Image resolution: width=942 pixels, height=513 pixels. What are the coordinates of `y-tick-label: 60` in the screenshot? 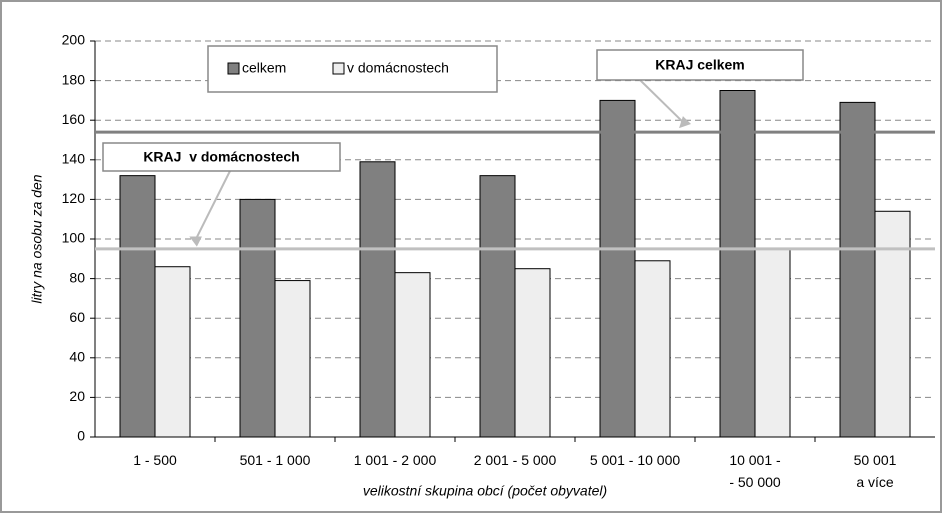 It's located at (77, 317).